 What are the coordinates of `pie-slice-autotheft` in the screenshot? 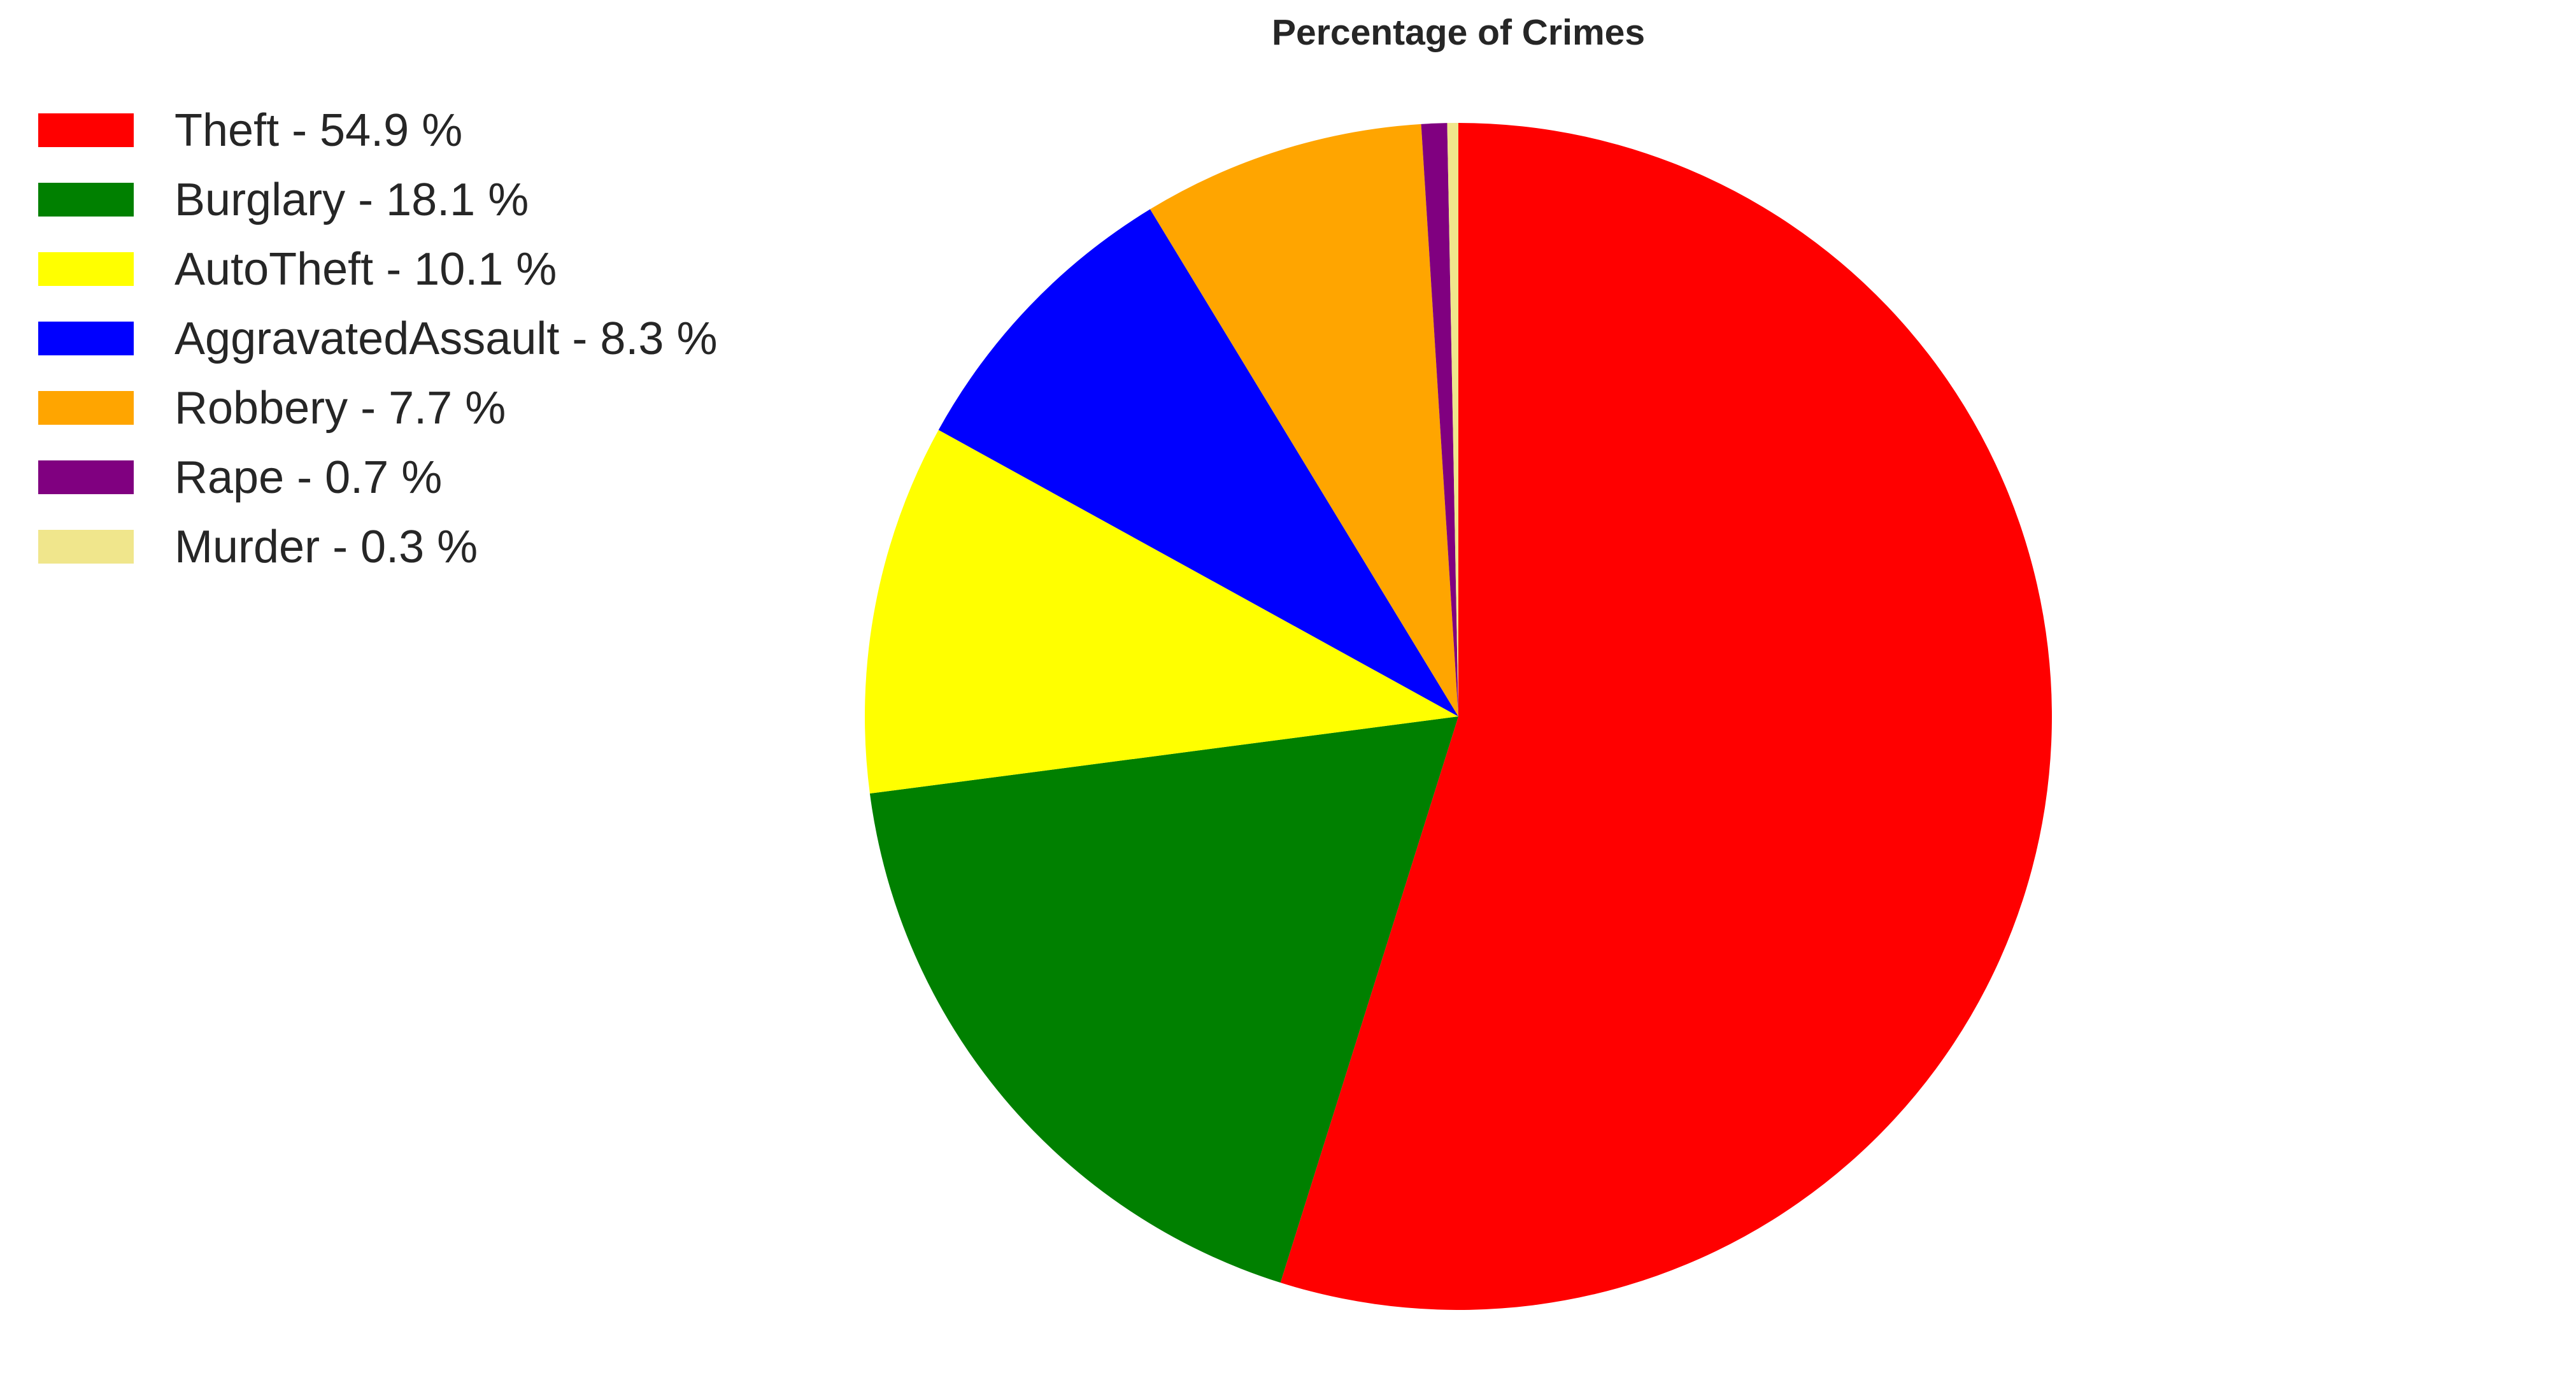 It's located at (1162, 612).